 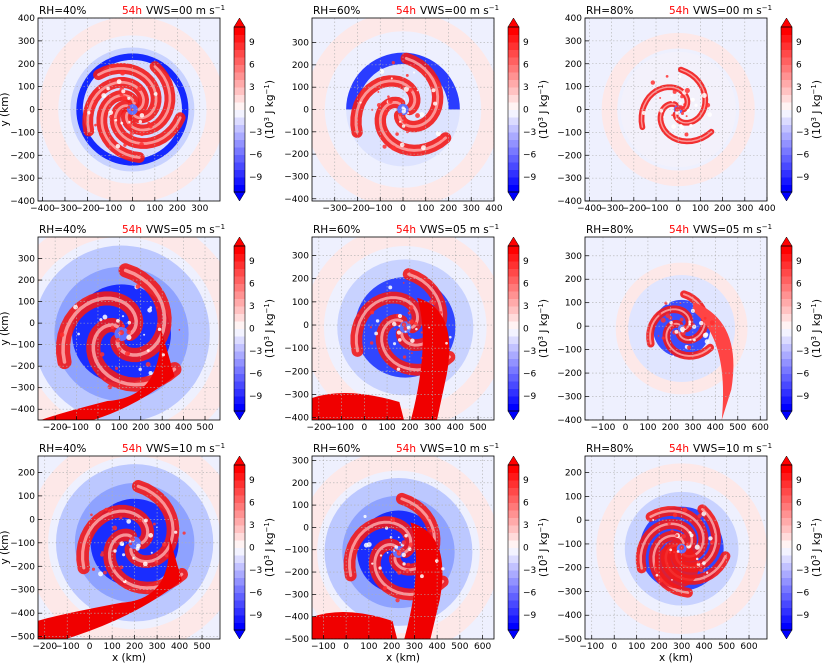 I want to click on colorbar-tick-label: 6, so click(x=526, y=285).